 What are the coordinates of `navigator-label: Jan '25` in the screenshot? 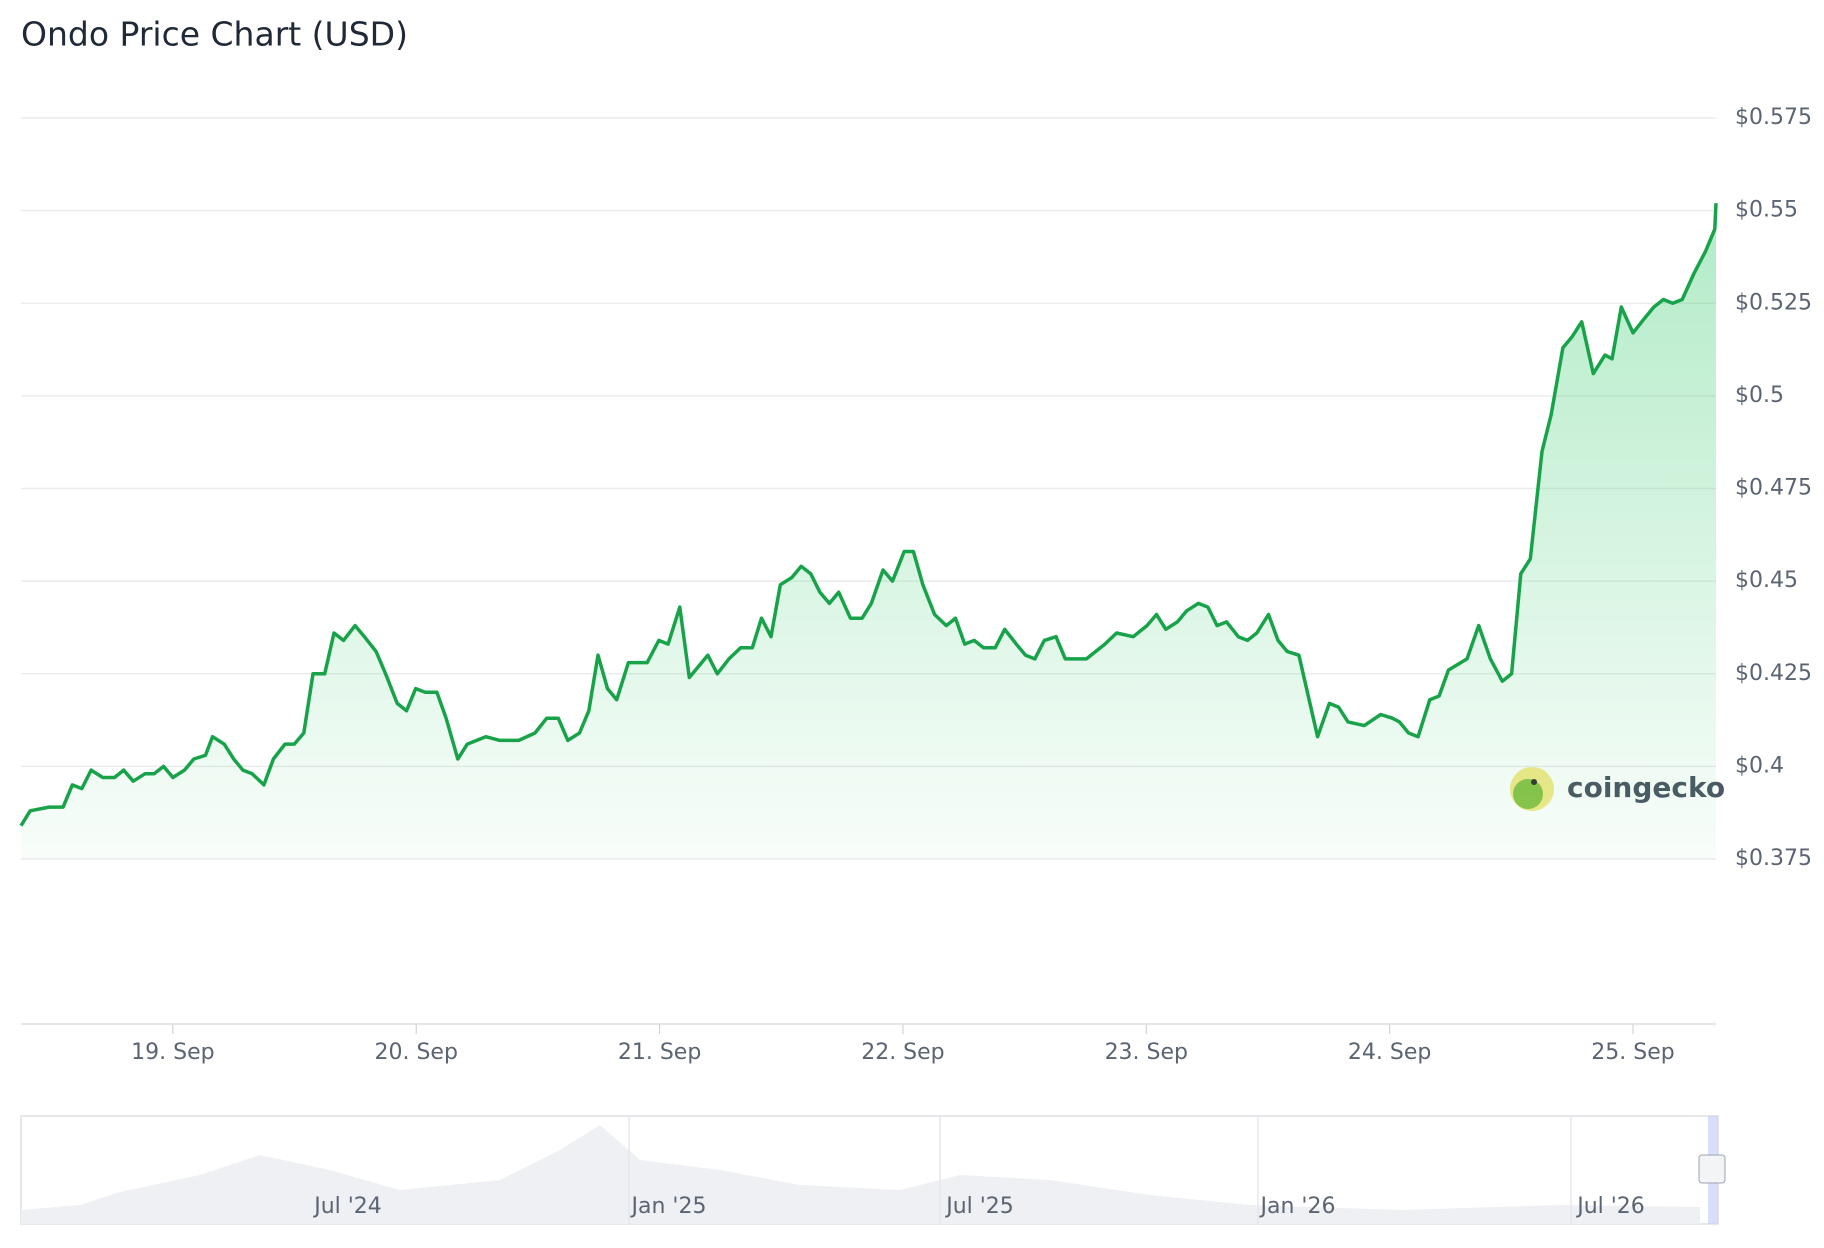 It's located at (668, 1206).